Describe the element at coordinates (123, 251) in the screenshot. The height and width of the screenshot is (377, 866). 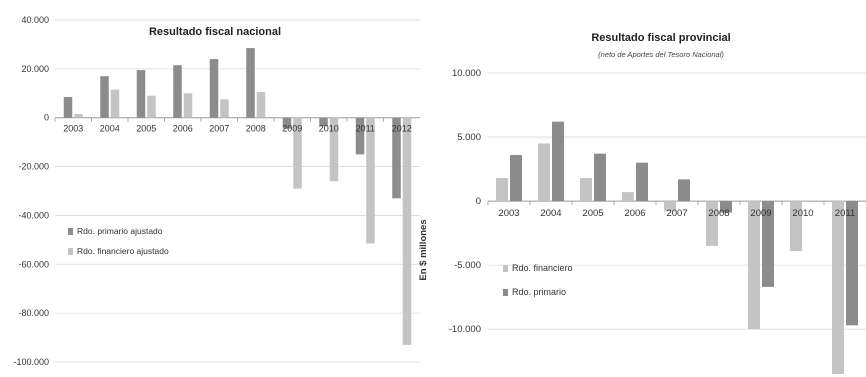
I see `legend-label: Rdo. financiero ajustado` at that location.